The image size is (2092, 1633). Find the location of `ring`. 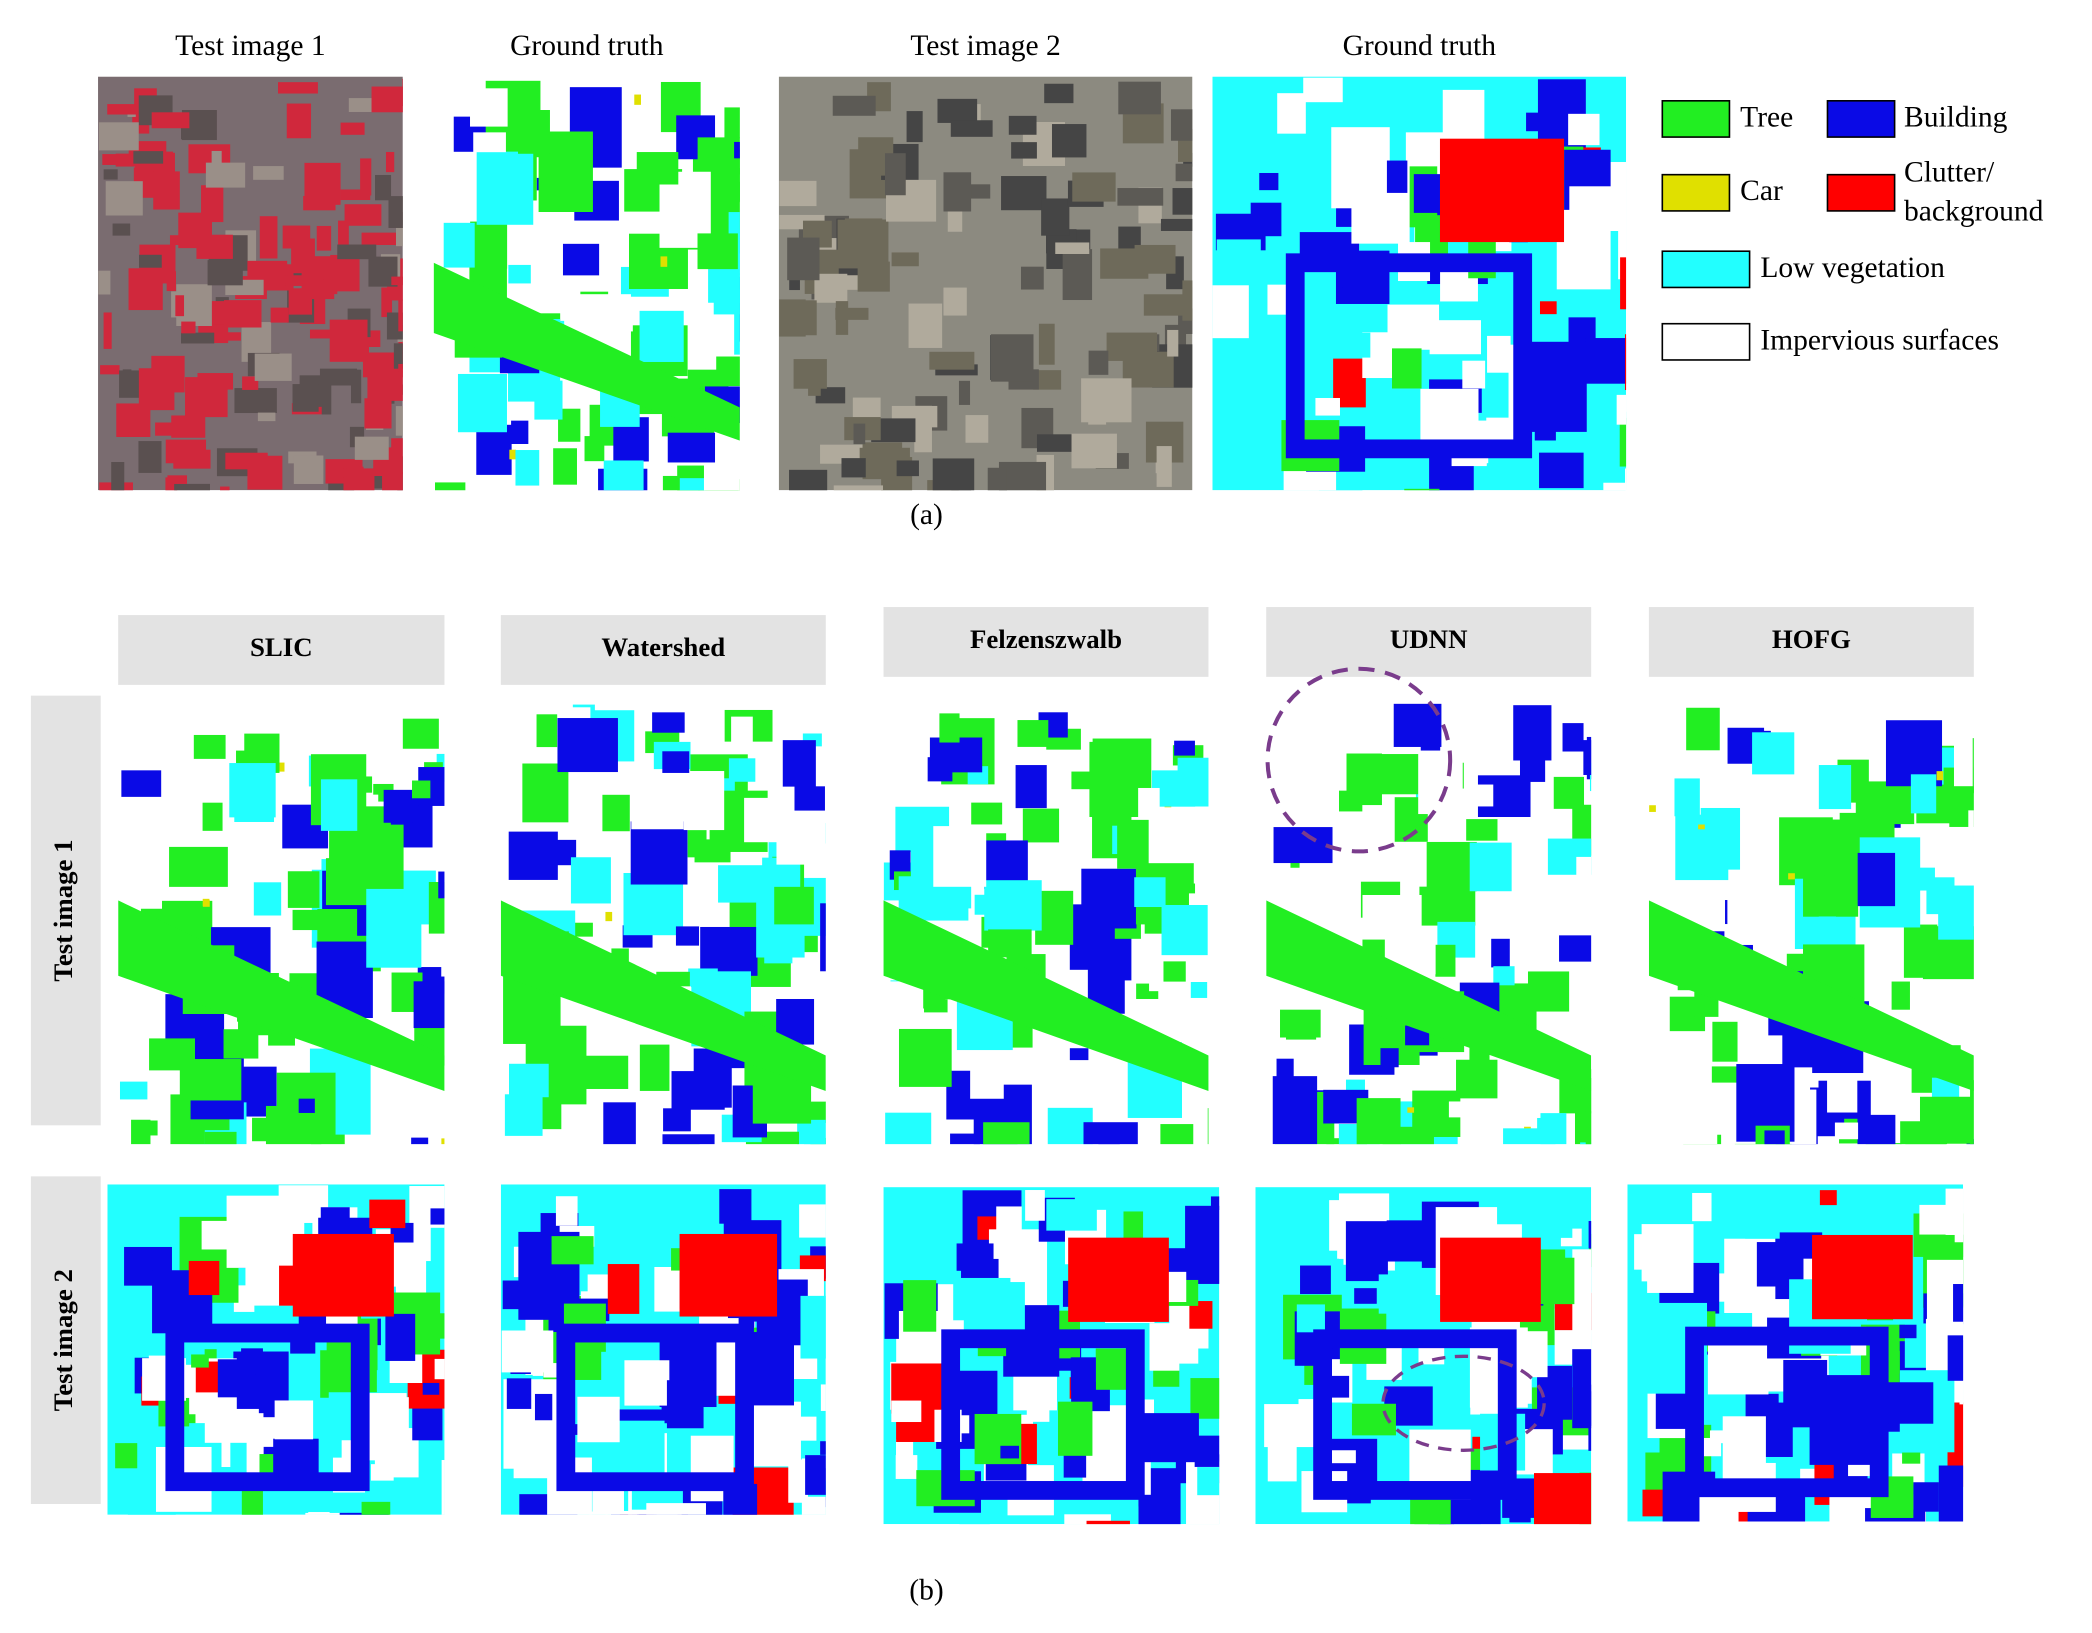

ring is located at coordinates (1415, 1414).